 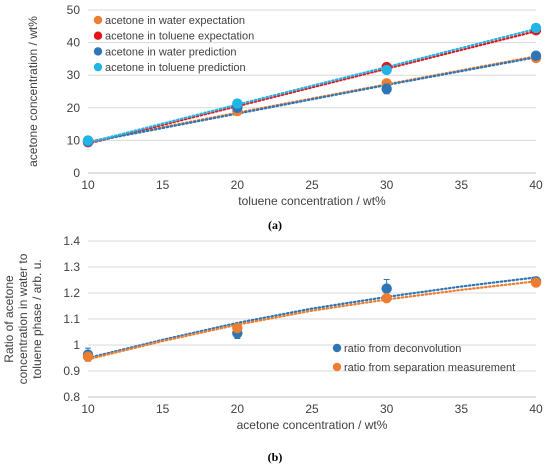 What do you see at coordinates (9, 319) in the screenshot?
I see `y-axis-title-line: Ratio of acetone` at bounding box center [9, 319].